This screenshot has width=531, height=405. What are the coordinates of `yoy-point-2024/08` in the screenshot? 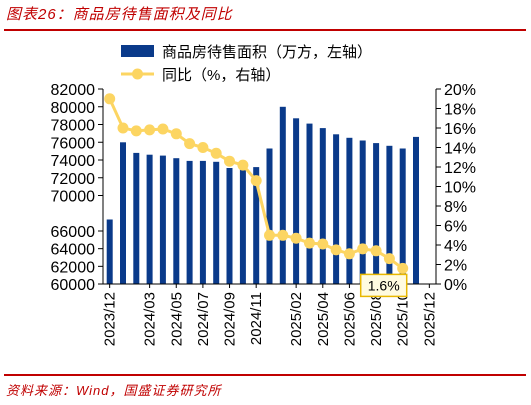 It's located at (216, 153).